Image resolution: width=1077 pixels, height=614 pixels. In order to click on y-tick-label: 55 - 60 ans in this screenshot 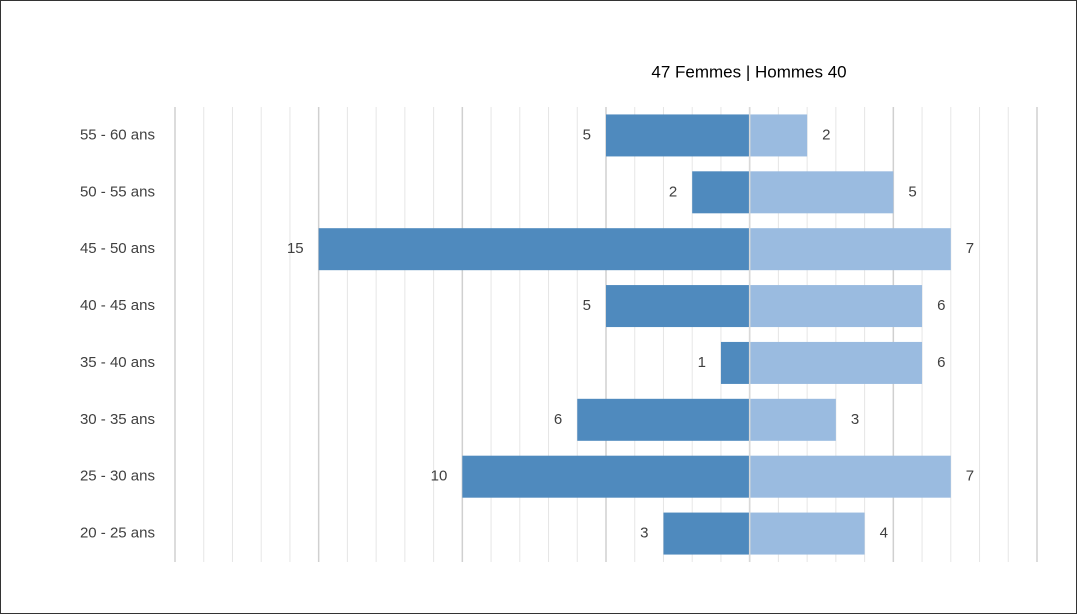, I will do `click(117, 134)`.